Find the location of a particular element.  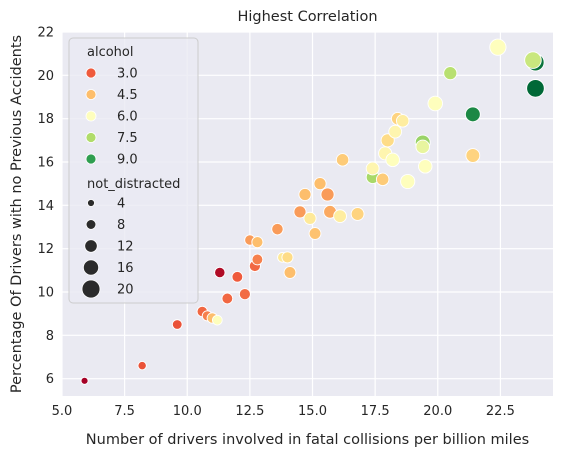

y-tick-labels: 6 8 10 12 14 16 18 20 22 is located at coordinates (45, 207).